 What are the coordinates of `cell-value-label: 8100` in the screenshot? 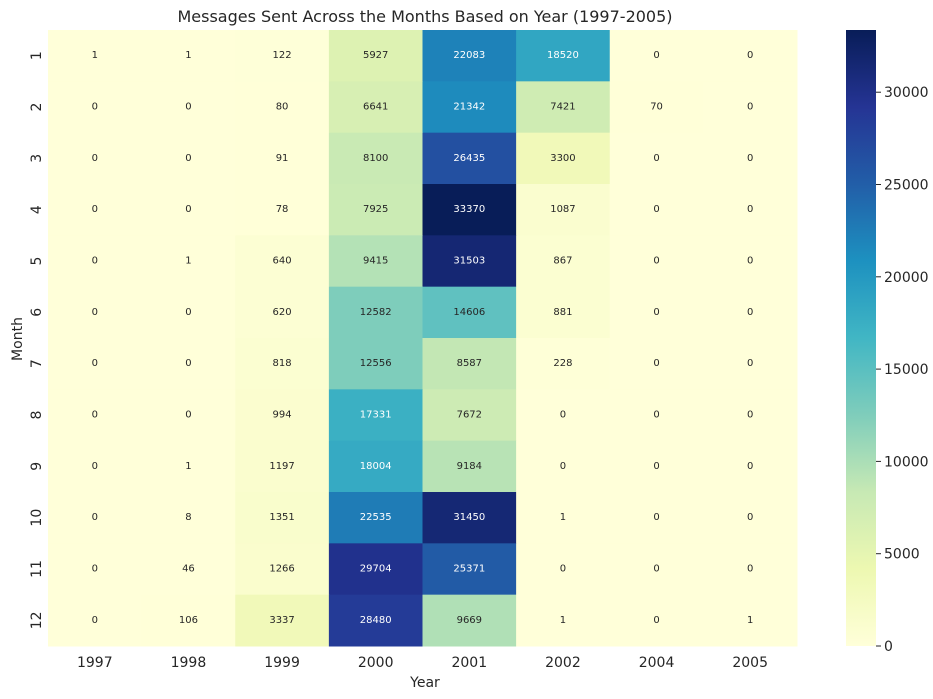 It's located at (375, 158).